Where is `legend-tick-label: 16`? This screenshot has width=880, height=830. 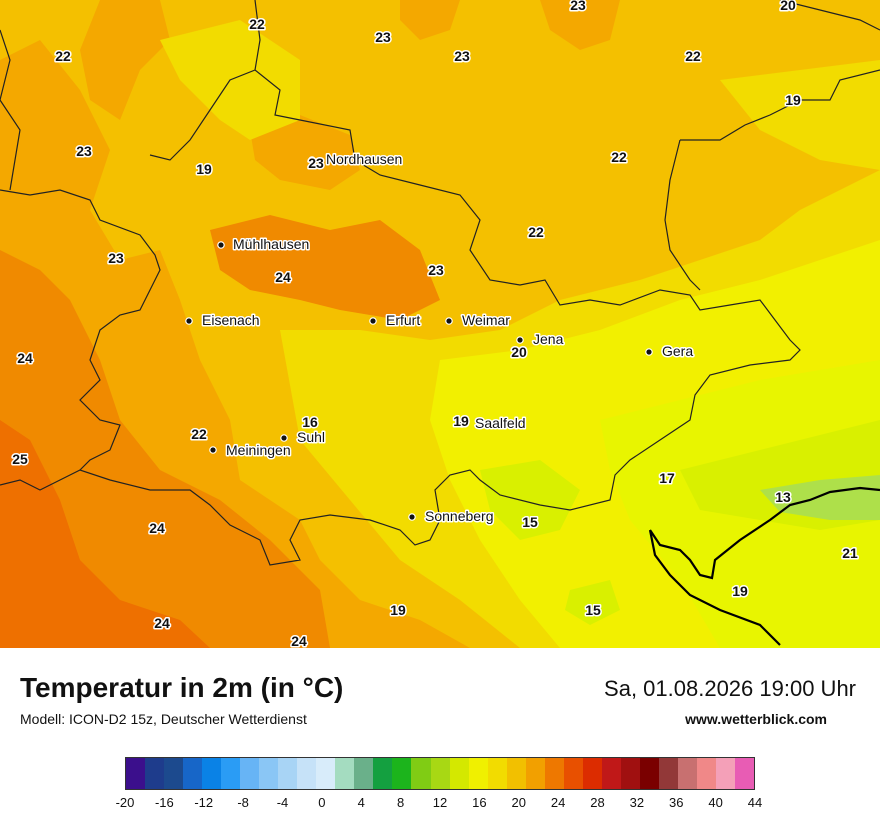
legend-tick-label: 16 is located at coordinates (479, 802).